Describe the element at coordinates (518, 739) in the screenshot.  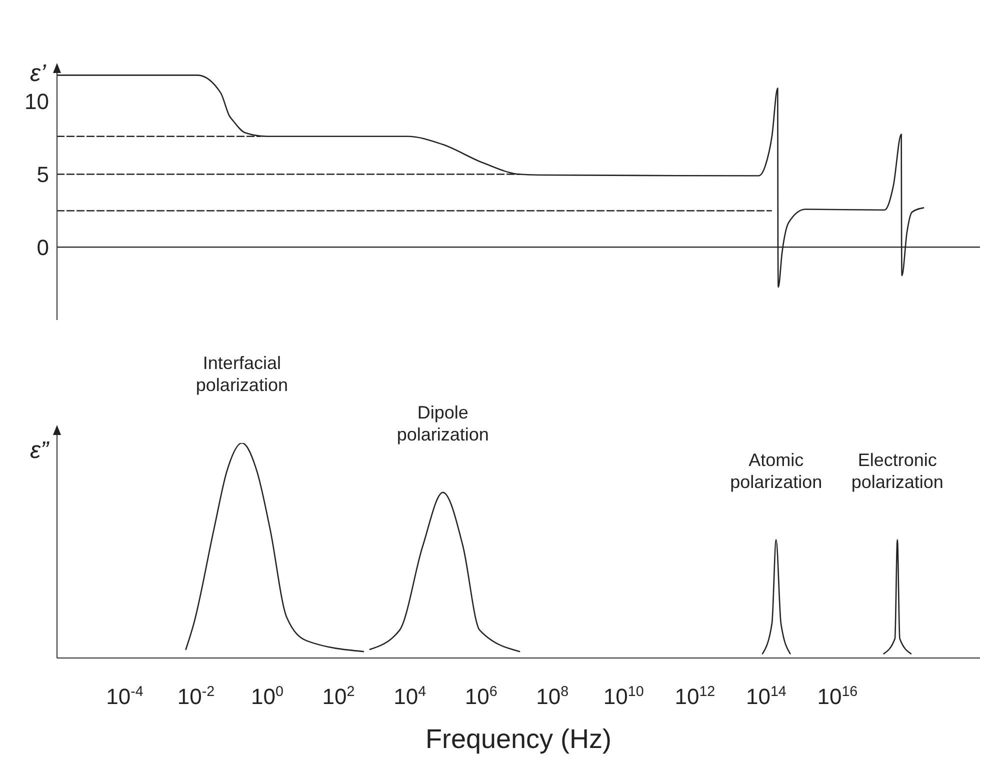
I see `x-axis-title: Frequency (Hz)` at that location.